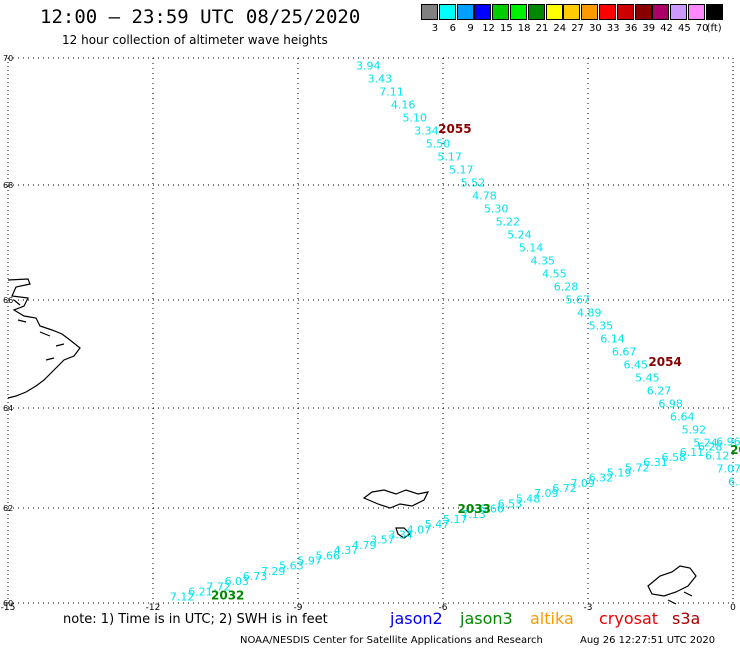 The width and height of the screenshot is (740, 650). What do you see at coordinates (612, 338) in the screenshot?
I see `descending-track-value: 6.14` at bounding box center [612, 338].